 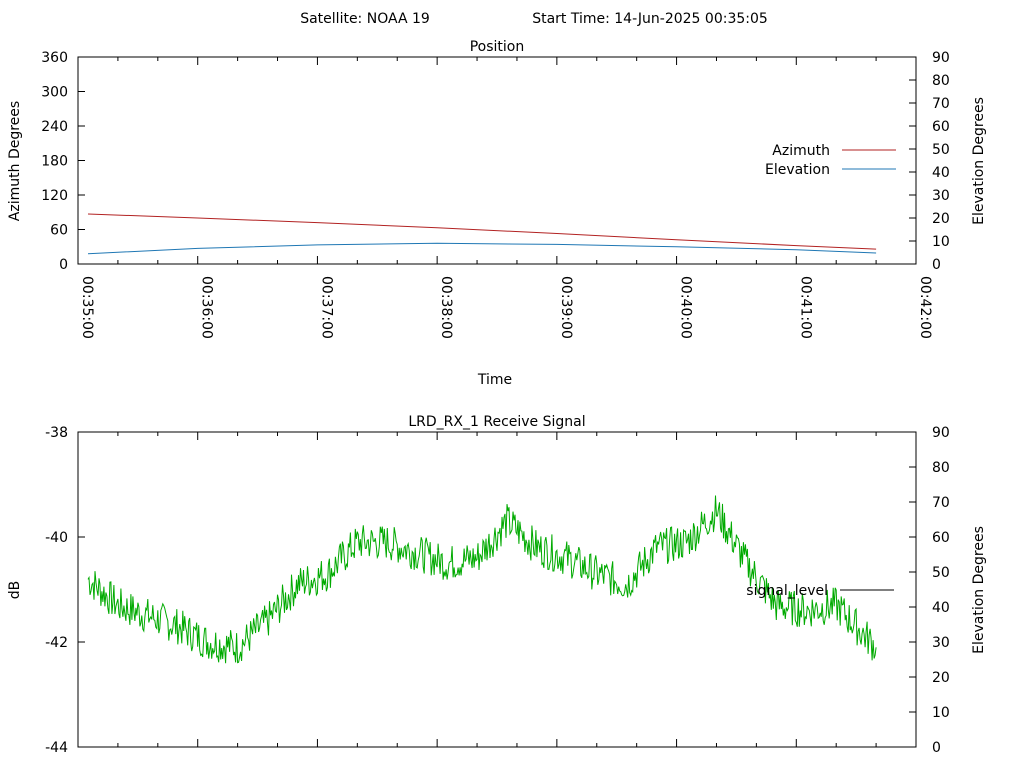 I want to click on signal-y2-axis-label: Elevation Degrees, so click(x=979, y=590).